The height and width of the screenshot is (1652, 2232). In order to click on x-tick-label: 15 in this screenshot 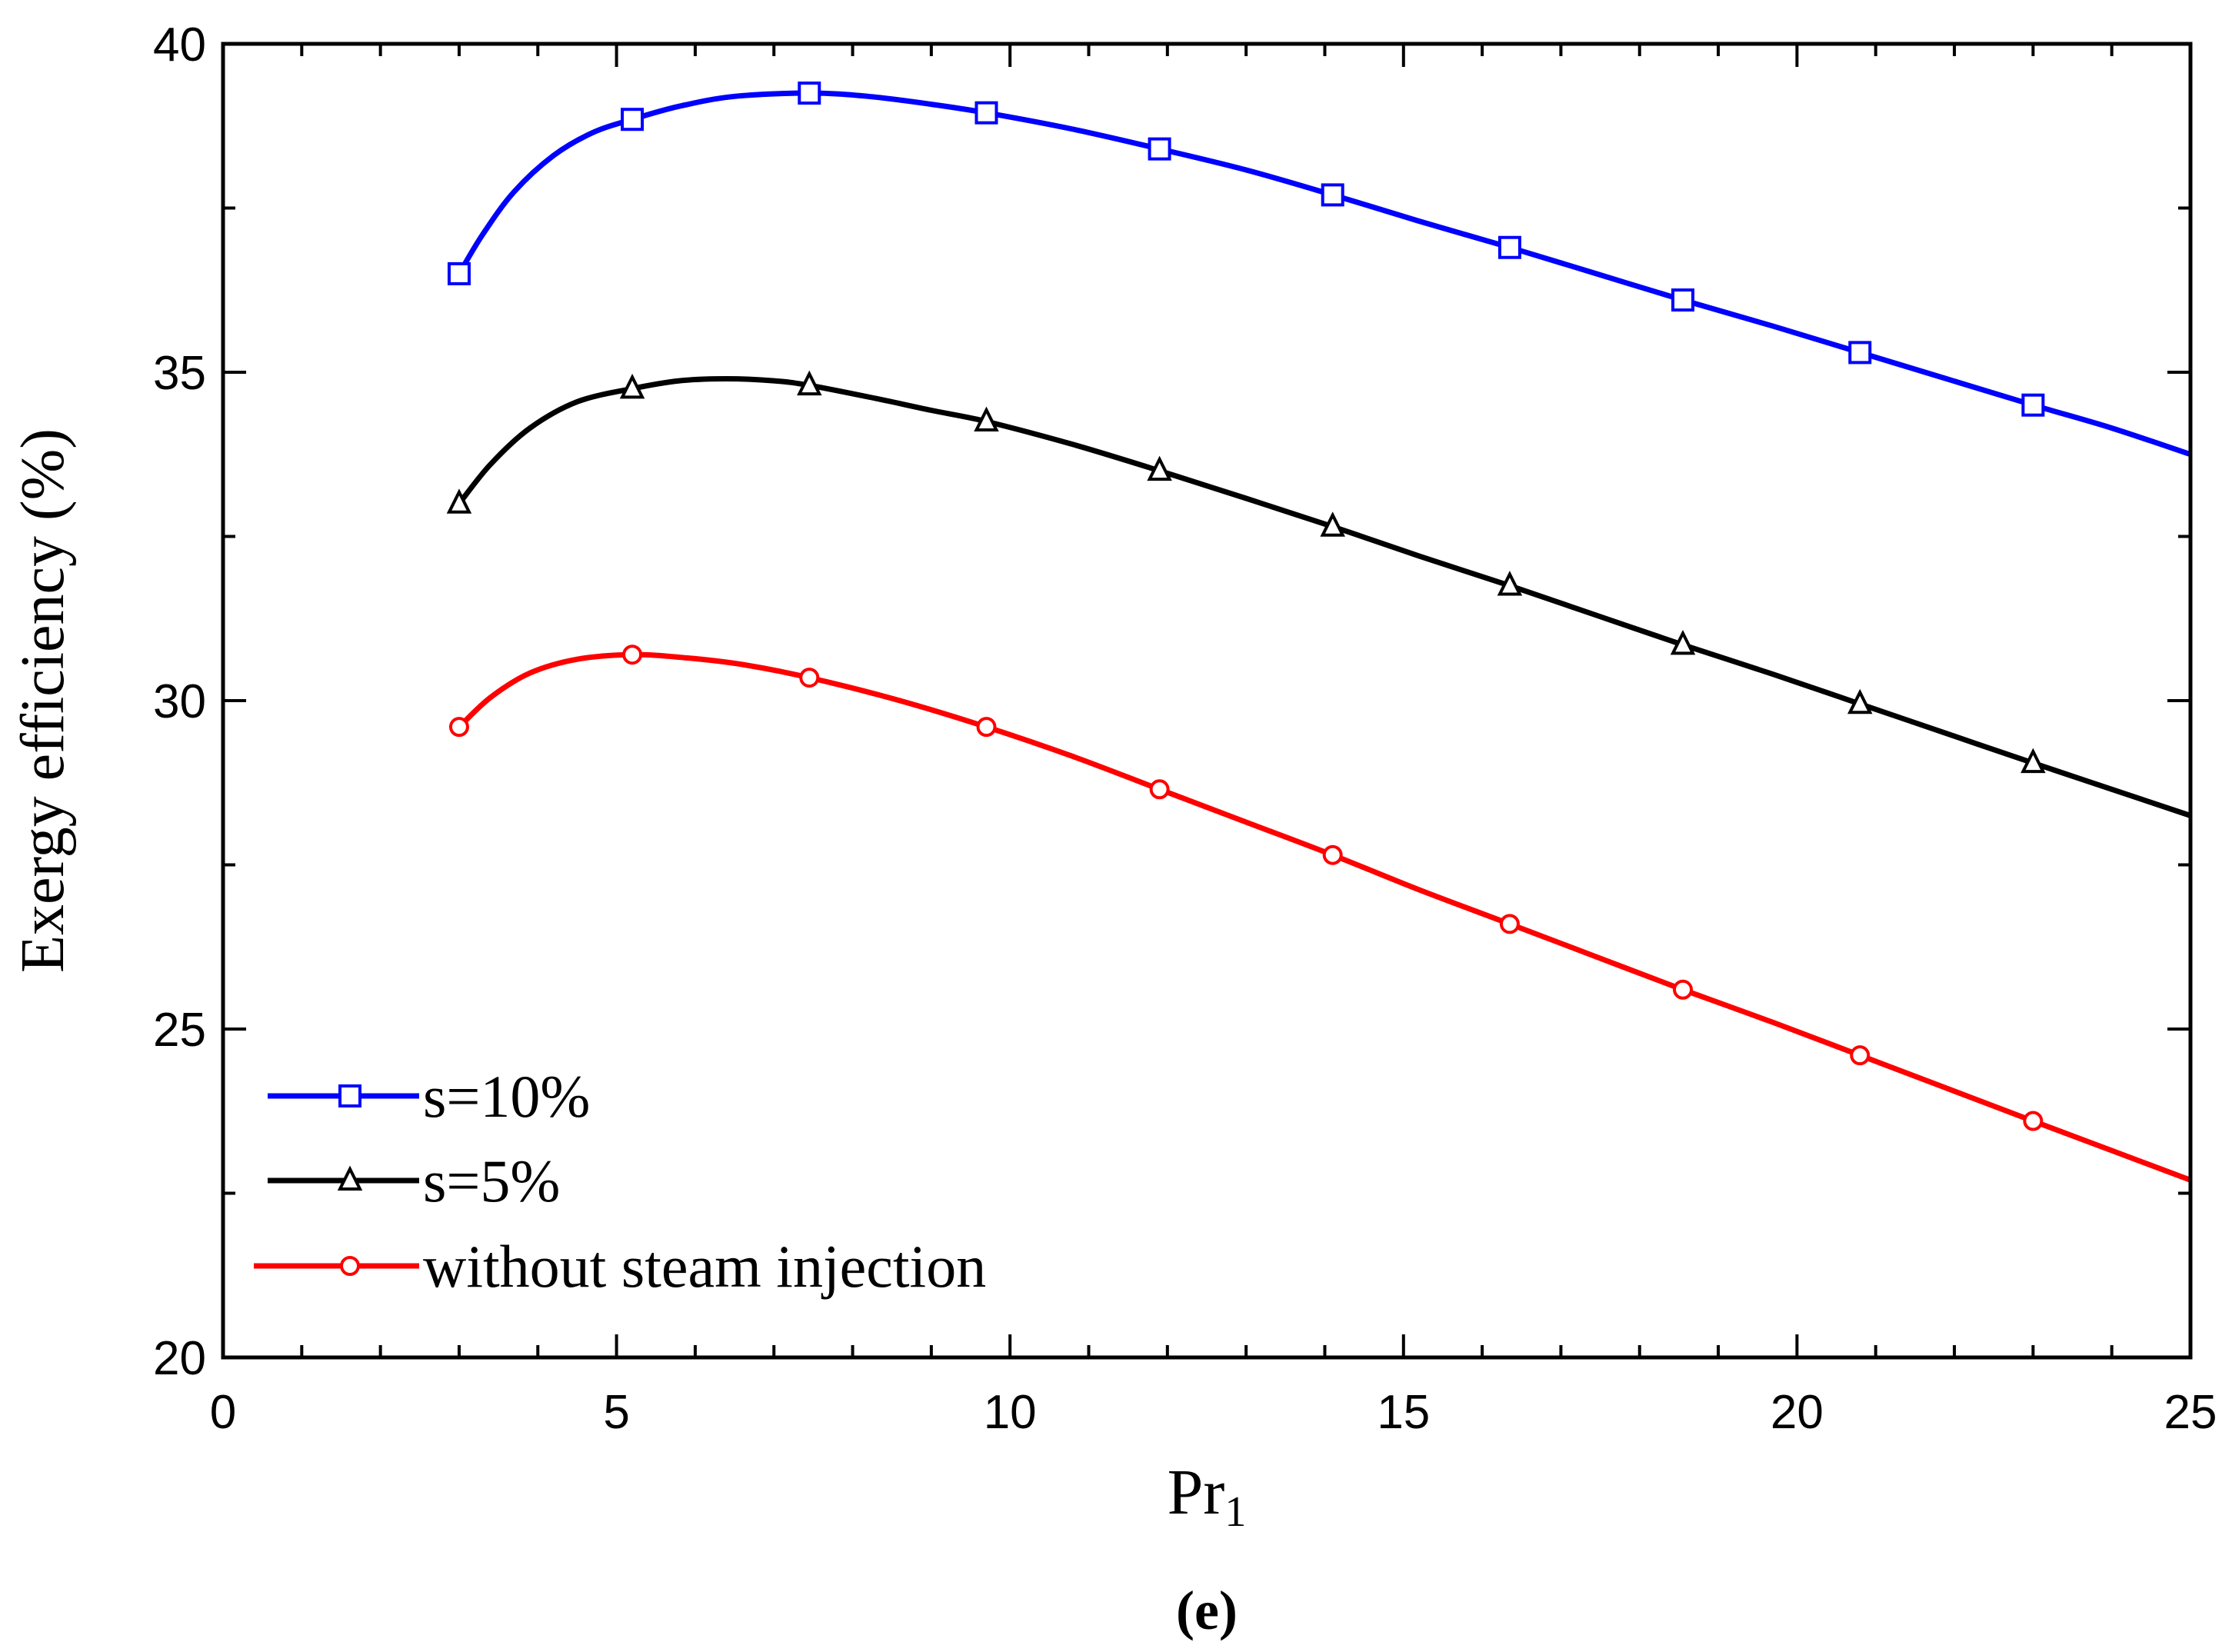, I will do `click(1403, 1412)`.